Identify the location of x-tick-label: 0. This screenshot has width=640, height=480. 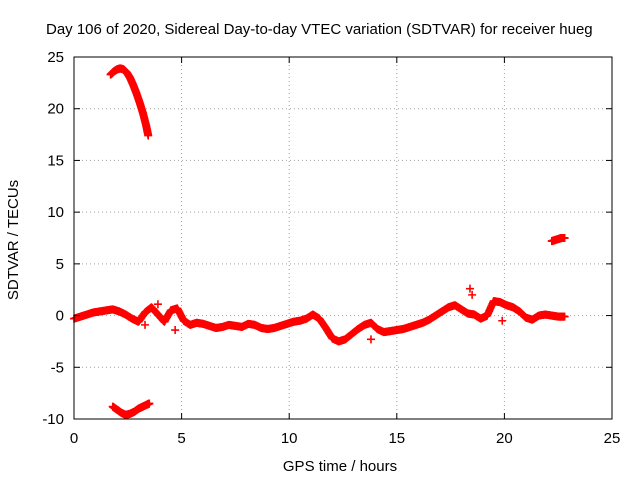
(74, 438).